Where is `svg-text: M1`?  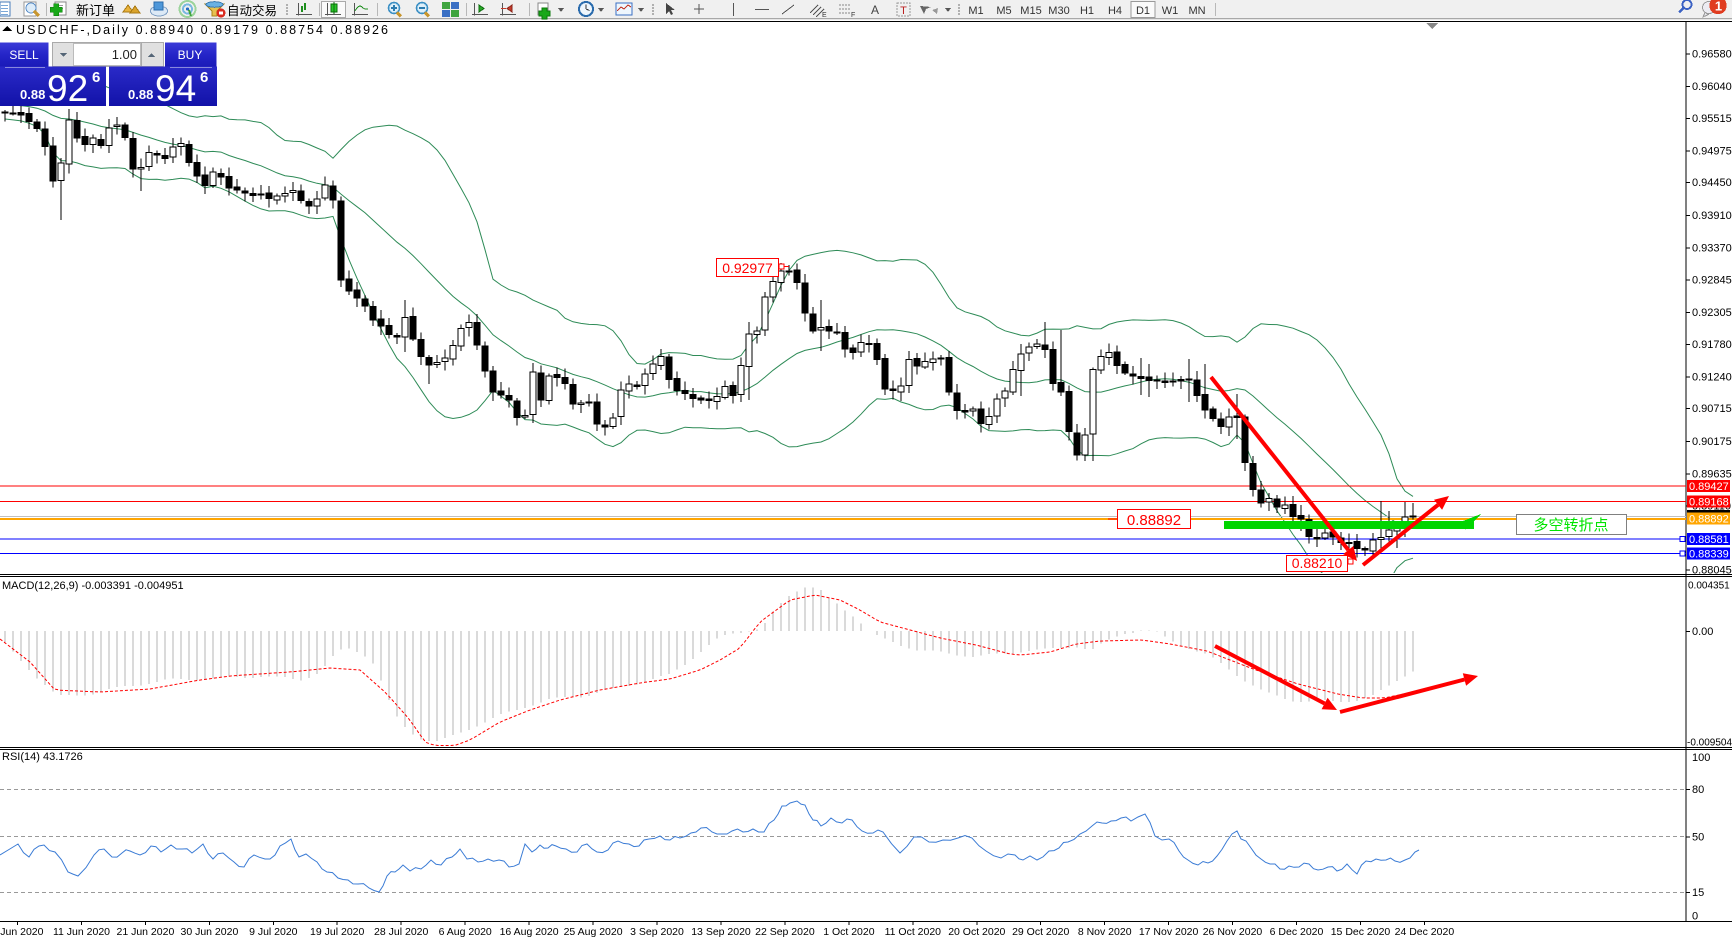
svg-text: M1 is located at coordinates (975, 11).